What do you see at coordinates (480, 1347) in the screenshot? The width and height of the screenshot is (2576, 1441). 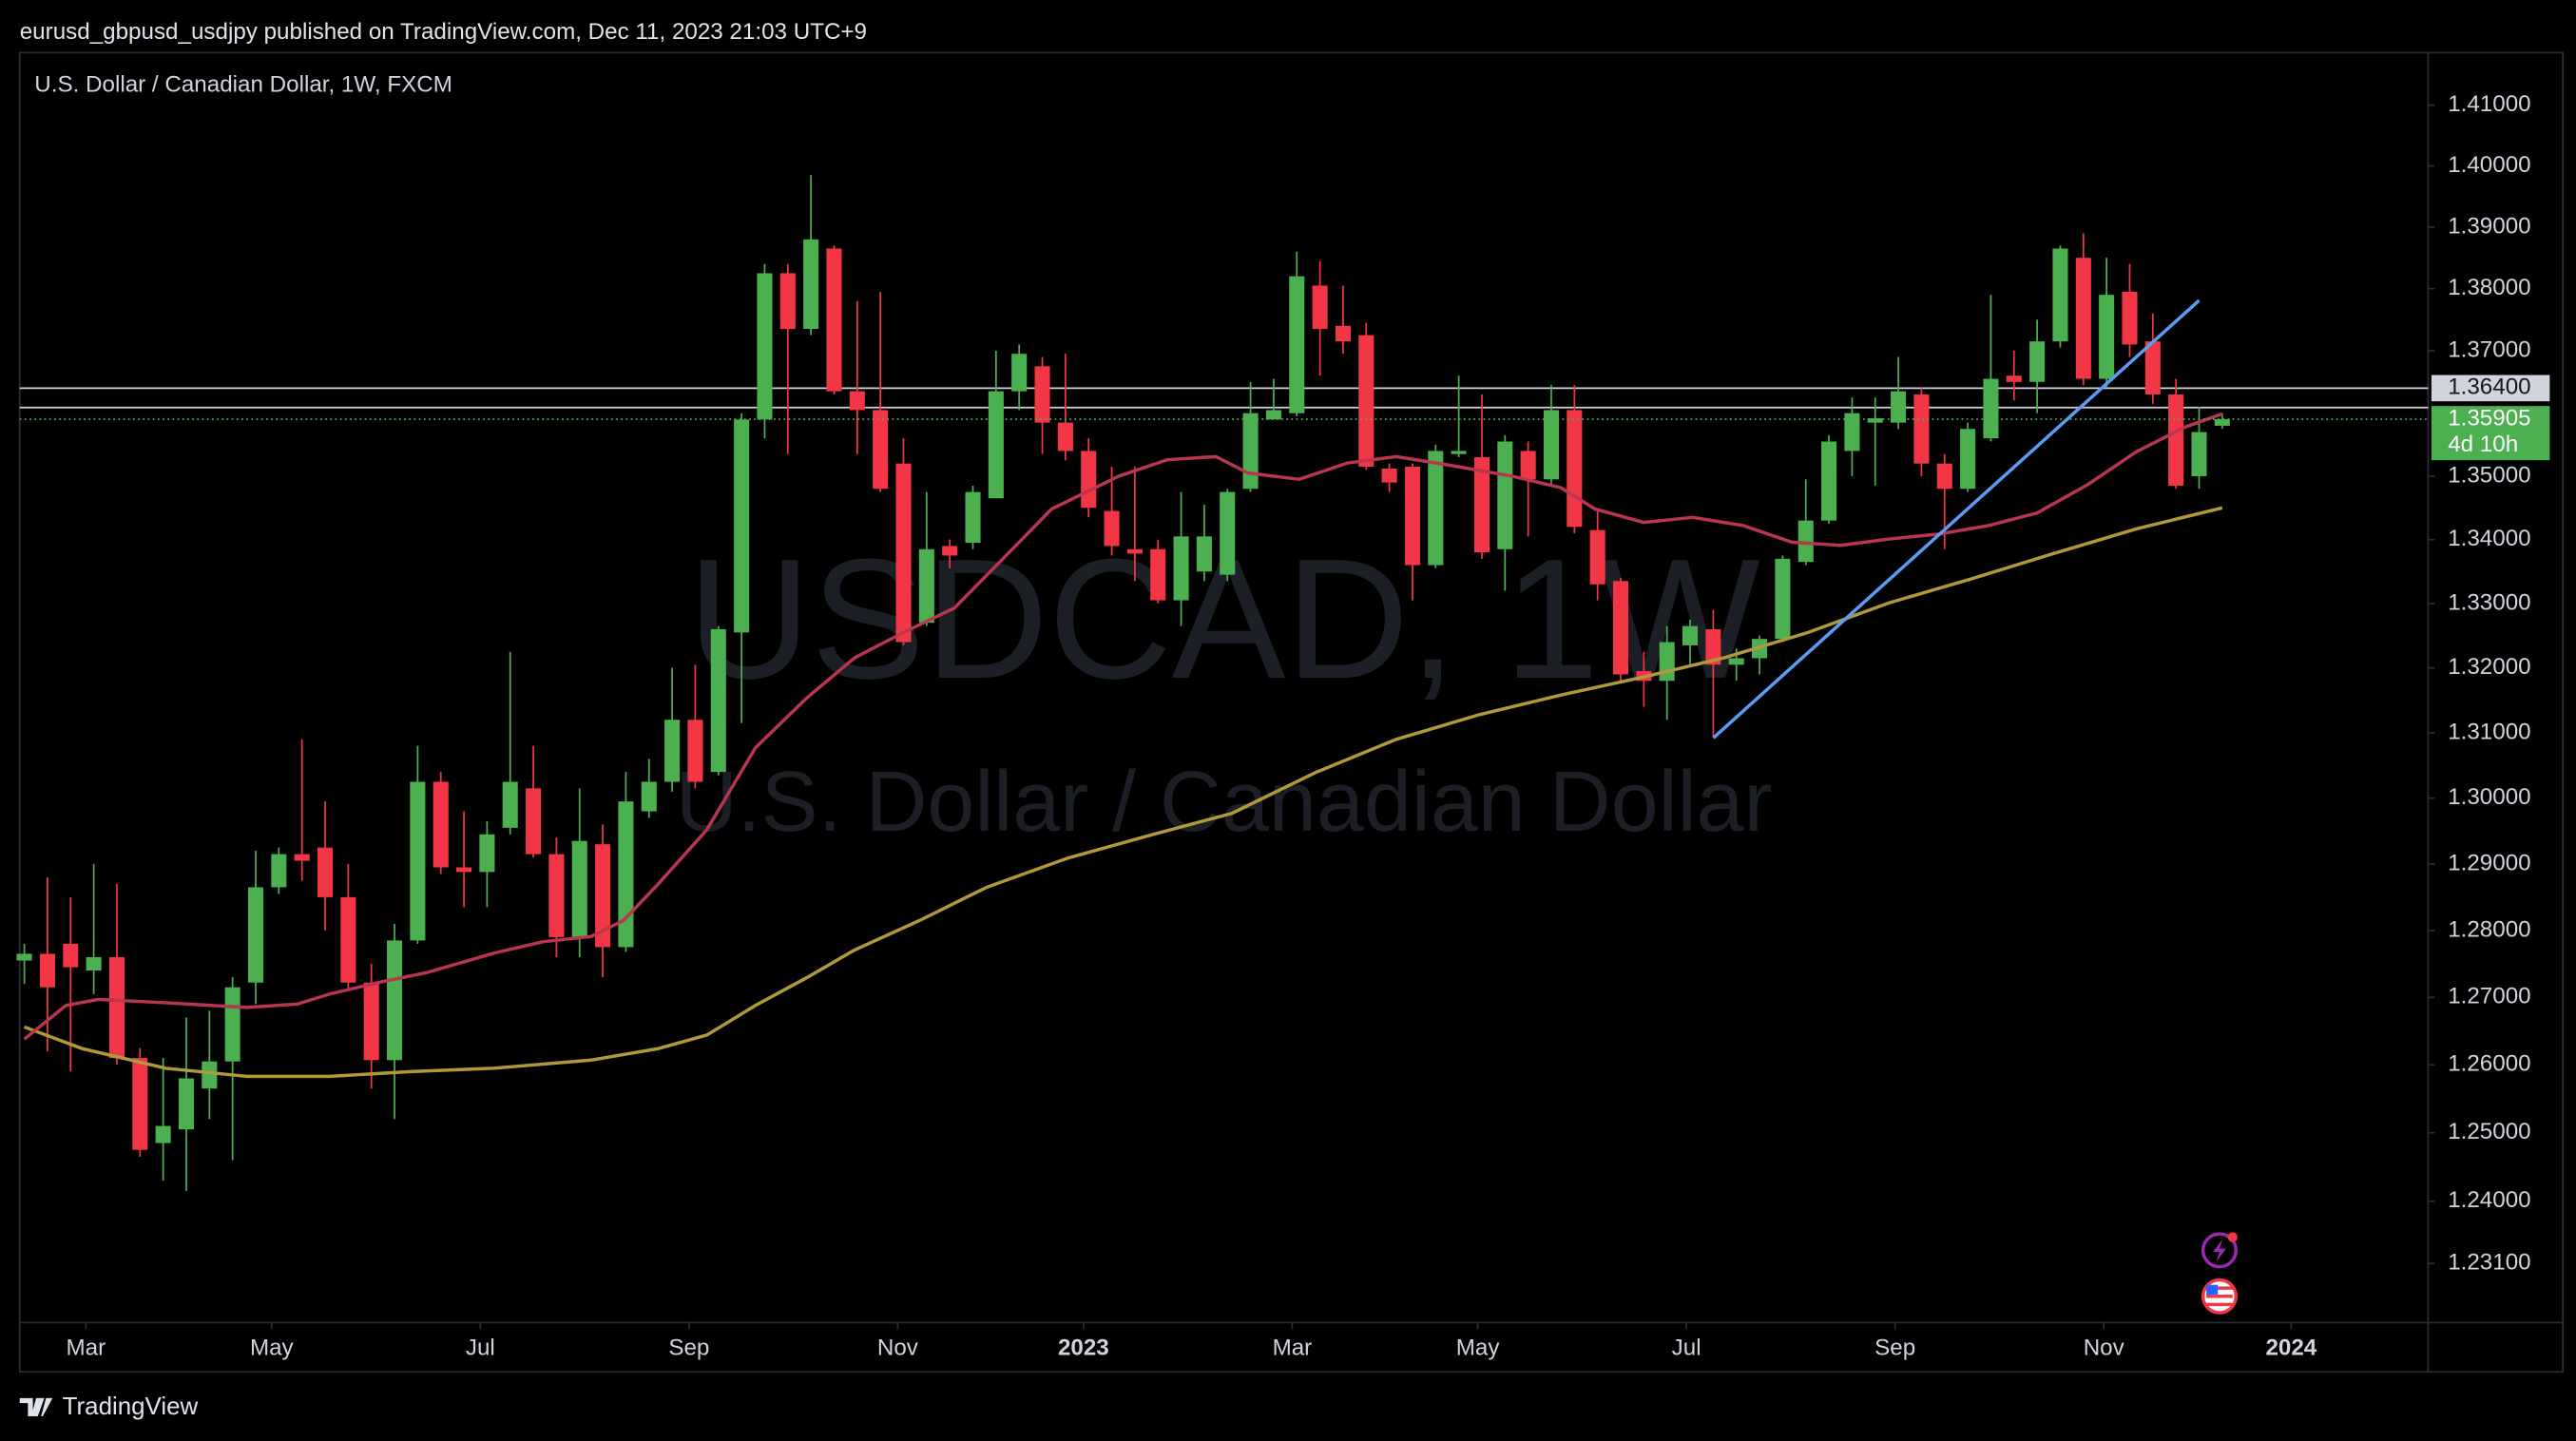 I see `x-tick-label: Jul` at bounding box center [480, 1347].